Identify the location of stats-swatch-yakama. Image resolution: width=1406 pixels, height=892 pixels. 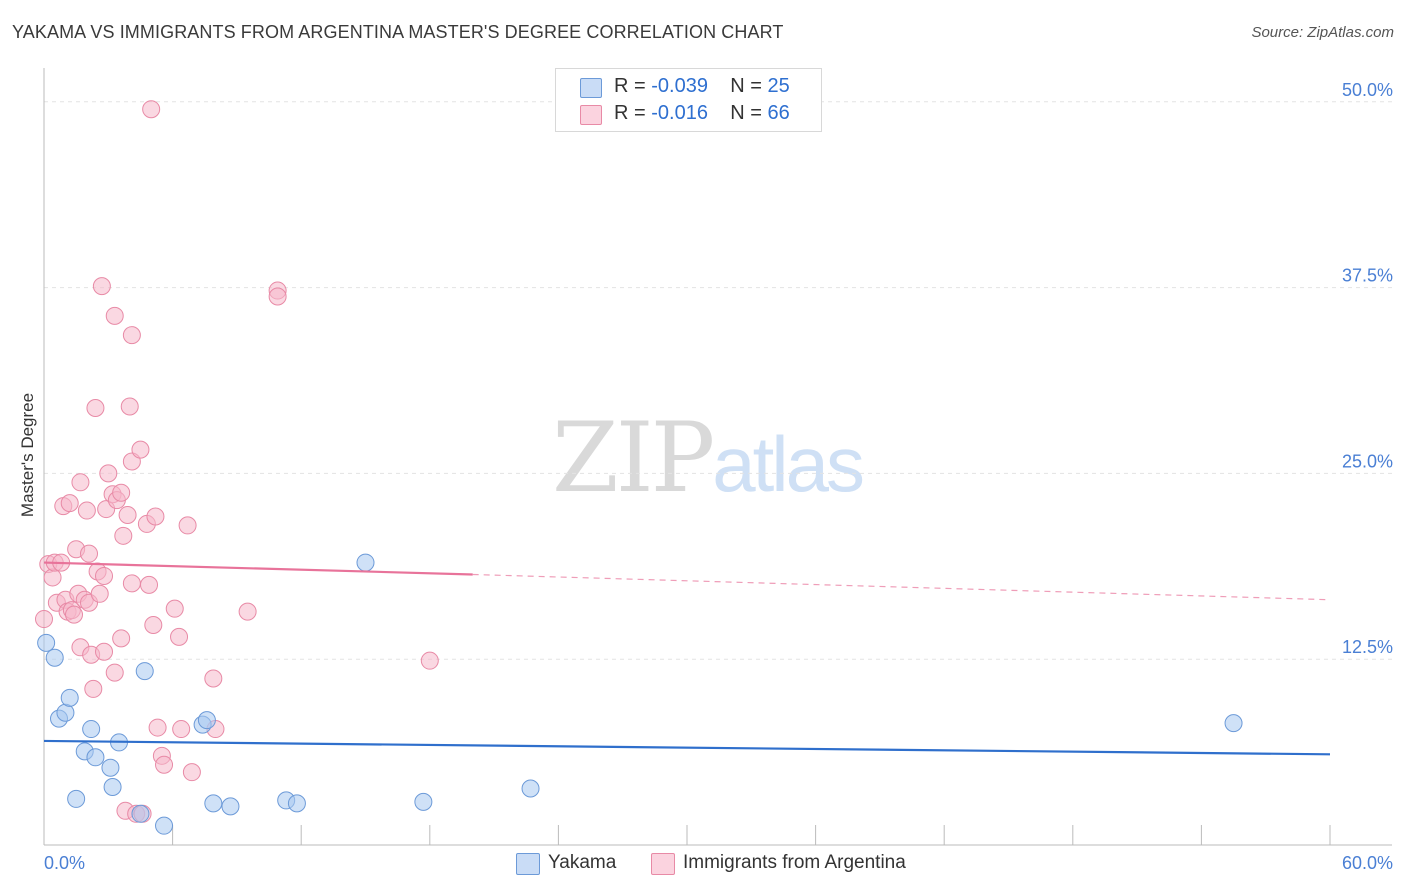
(591, 88).